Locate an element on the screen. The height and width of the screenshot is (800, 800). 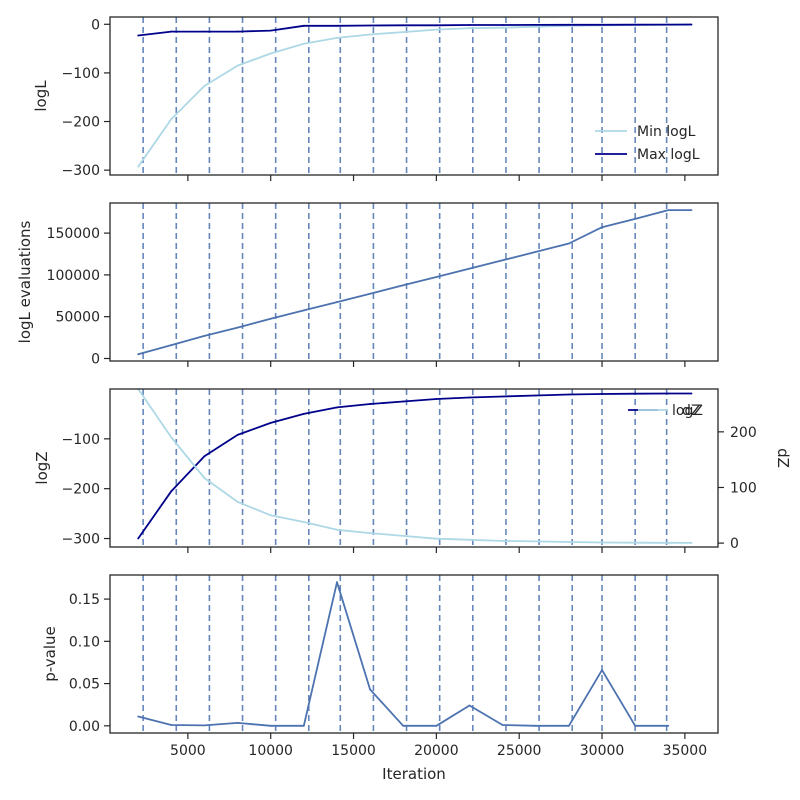
y-axis-label: p-value is located at coordinates (50, 654).